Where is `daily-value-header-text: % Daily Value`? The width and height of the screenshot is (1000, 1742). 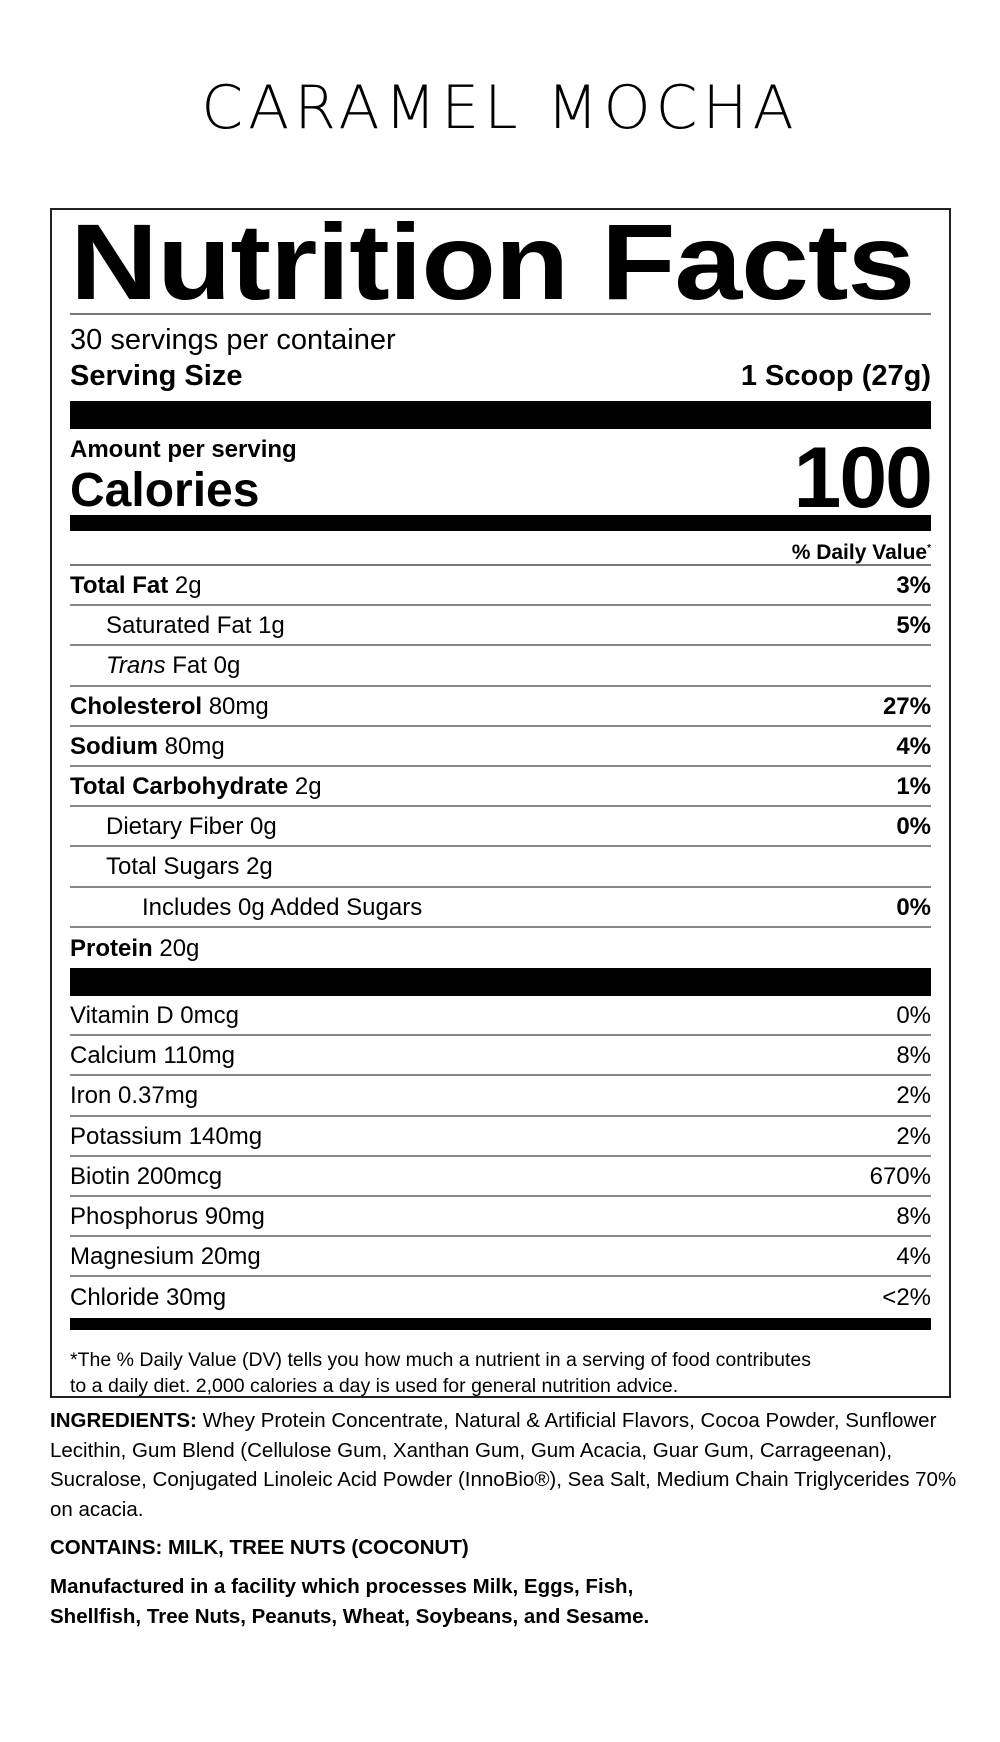 daily-value-header-text: % Daily Value is located at coordinates (859, 552).